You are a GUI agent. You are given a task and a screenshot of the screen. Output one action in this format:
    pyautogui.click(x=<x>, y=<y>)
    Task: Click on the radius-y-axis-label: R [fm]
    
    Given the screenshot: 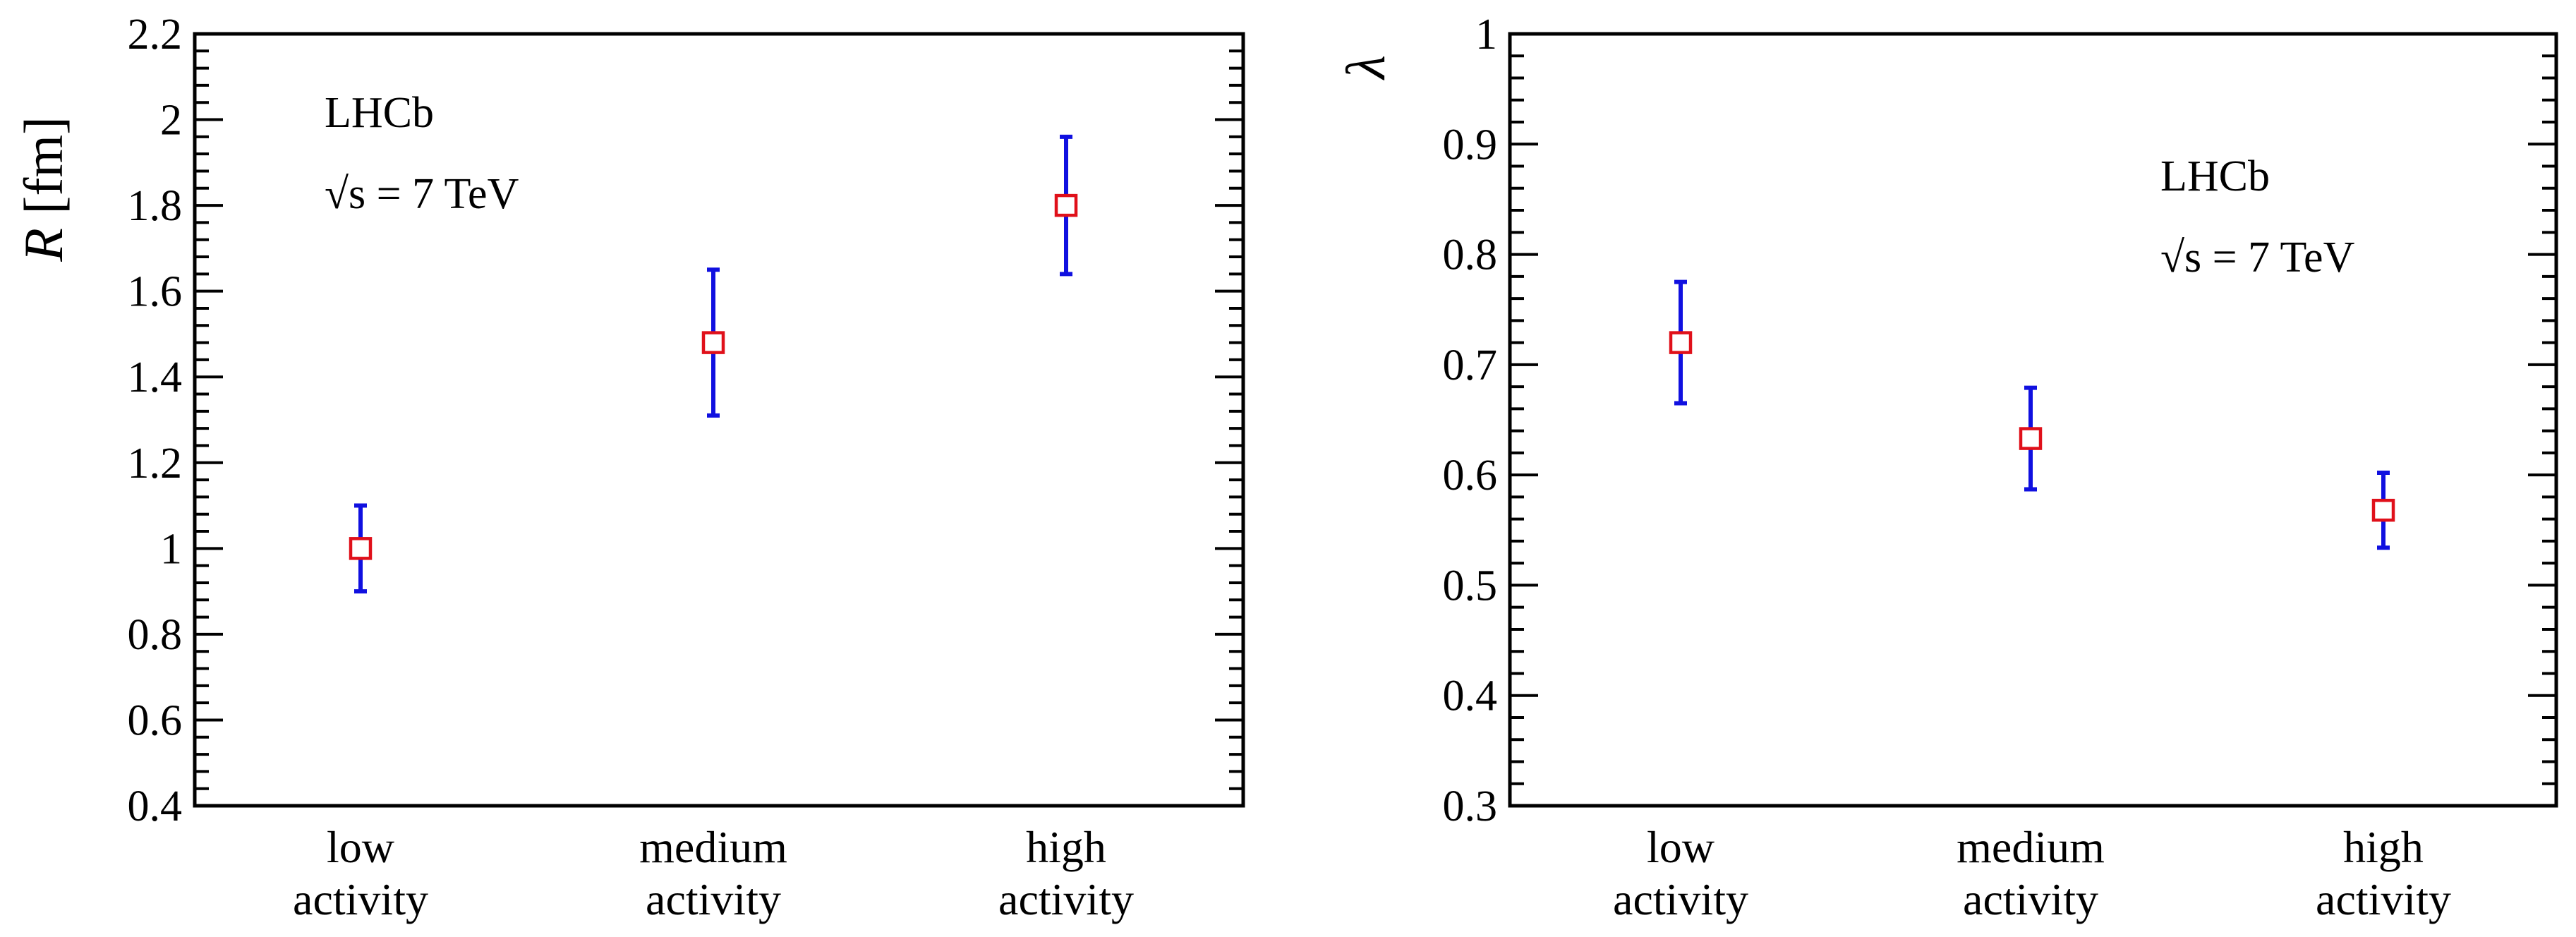 What is the action you would take?
    pyautogui.click(x=44, y=189)
    